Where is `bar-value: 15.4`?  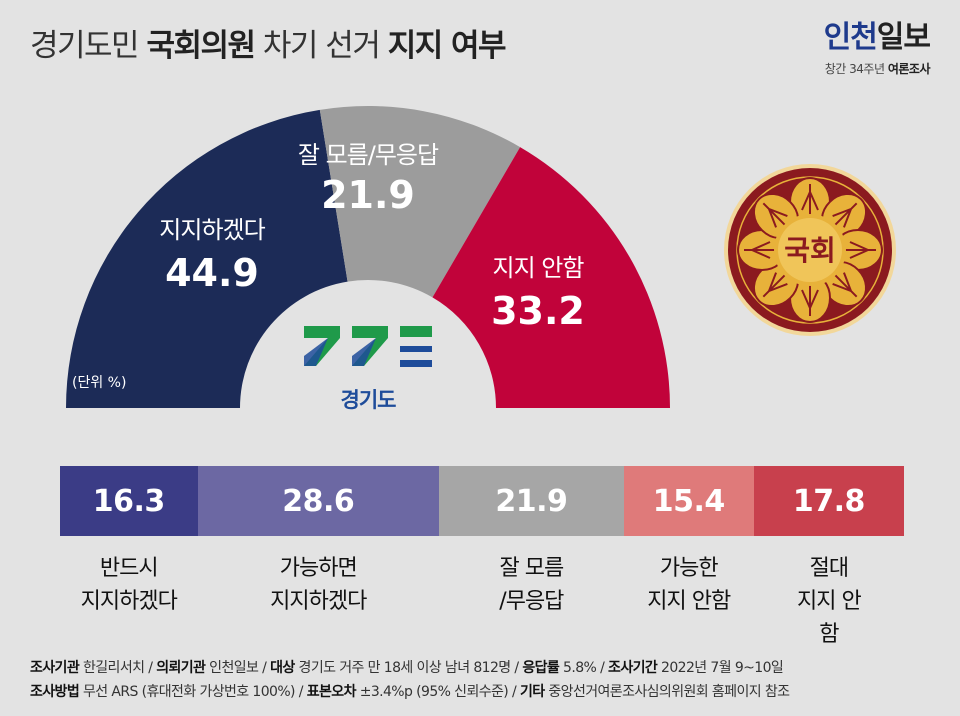
bar-value: 15.4 is located at coordinates (689, 501).